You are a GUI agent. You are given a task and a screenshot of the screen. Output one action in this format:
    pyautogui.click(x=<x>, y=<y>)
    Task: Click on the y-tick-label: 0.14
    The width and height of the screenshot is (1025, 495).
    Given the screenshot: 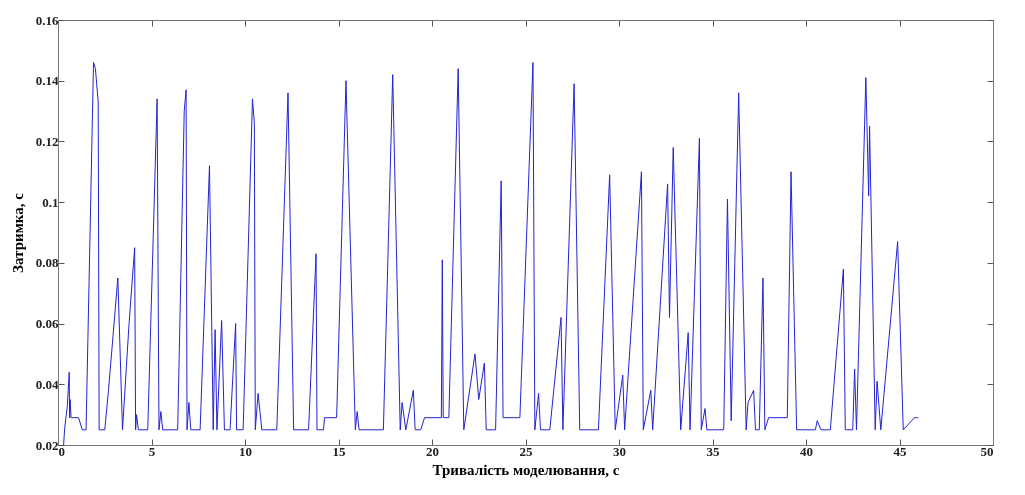 What is the action you would take?
    pyautogui.click(x=47, y=81)
    